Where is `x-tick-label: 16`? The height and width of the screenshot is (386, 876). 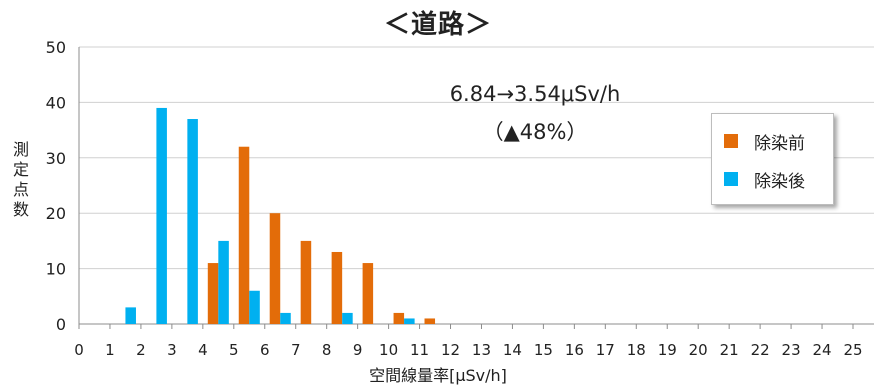
x-tick-label: 16 is located at coordinates (574, 350).